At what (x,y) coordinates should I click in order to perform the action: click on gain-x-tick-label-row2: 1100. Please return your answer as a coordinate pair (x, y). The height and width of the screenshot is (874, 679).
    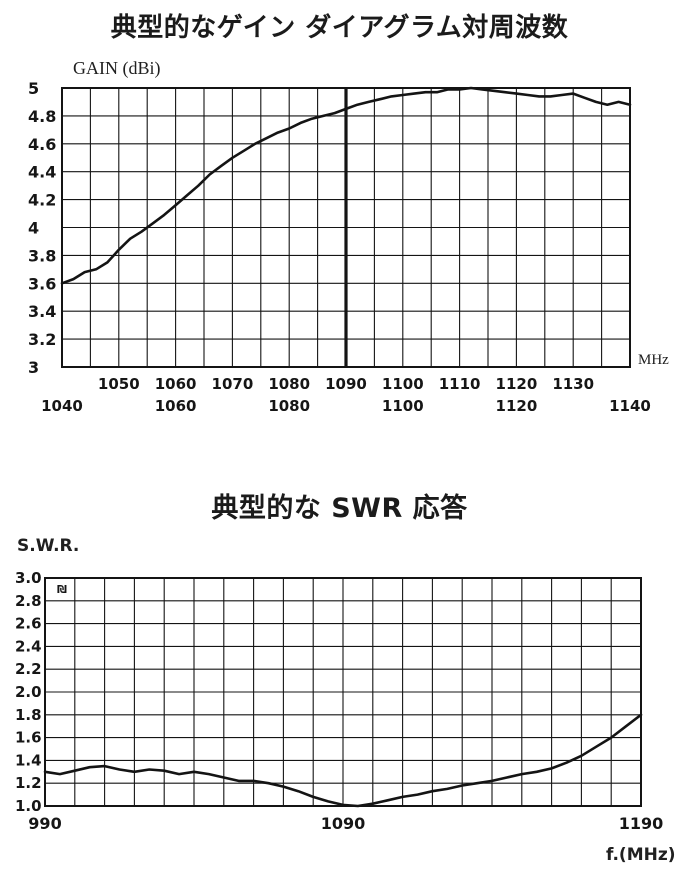
    Looking at the image, I should click on (403, 406).